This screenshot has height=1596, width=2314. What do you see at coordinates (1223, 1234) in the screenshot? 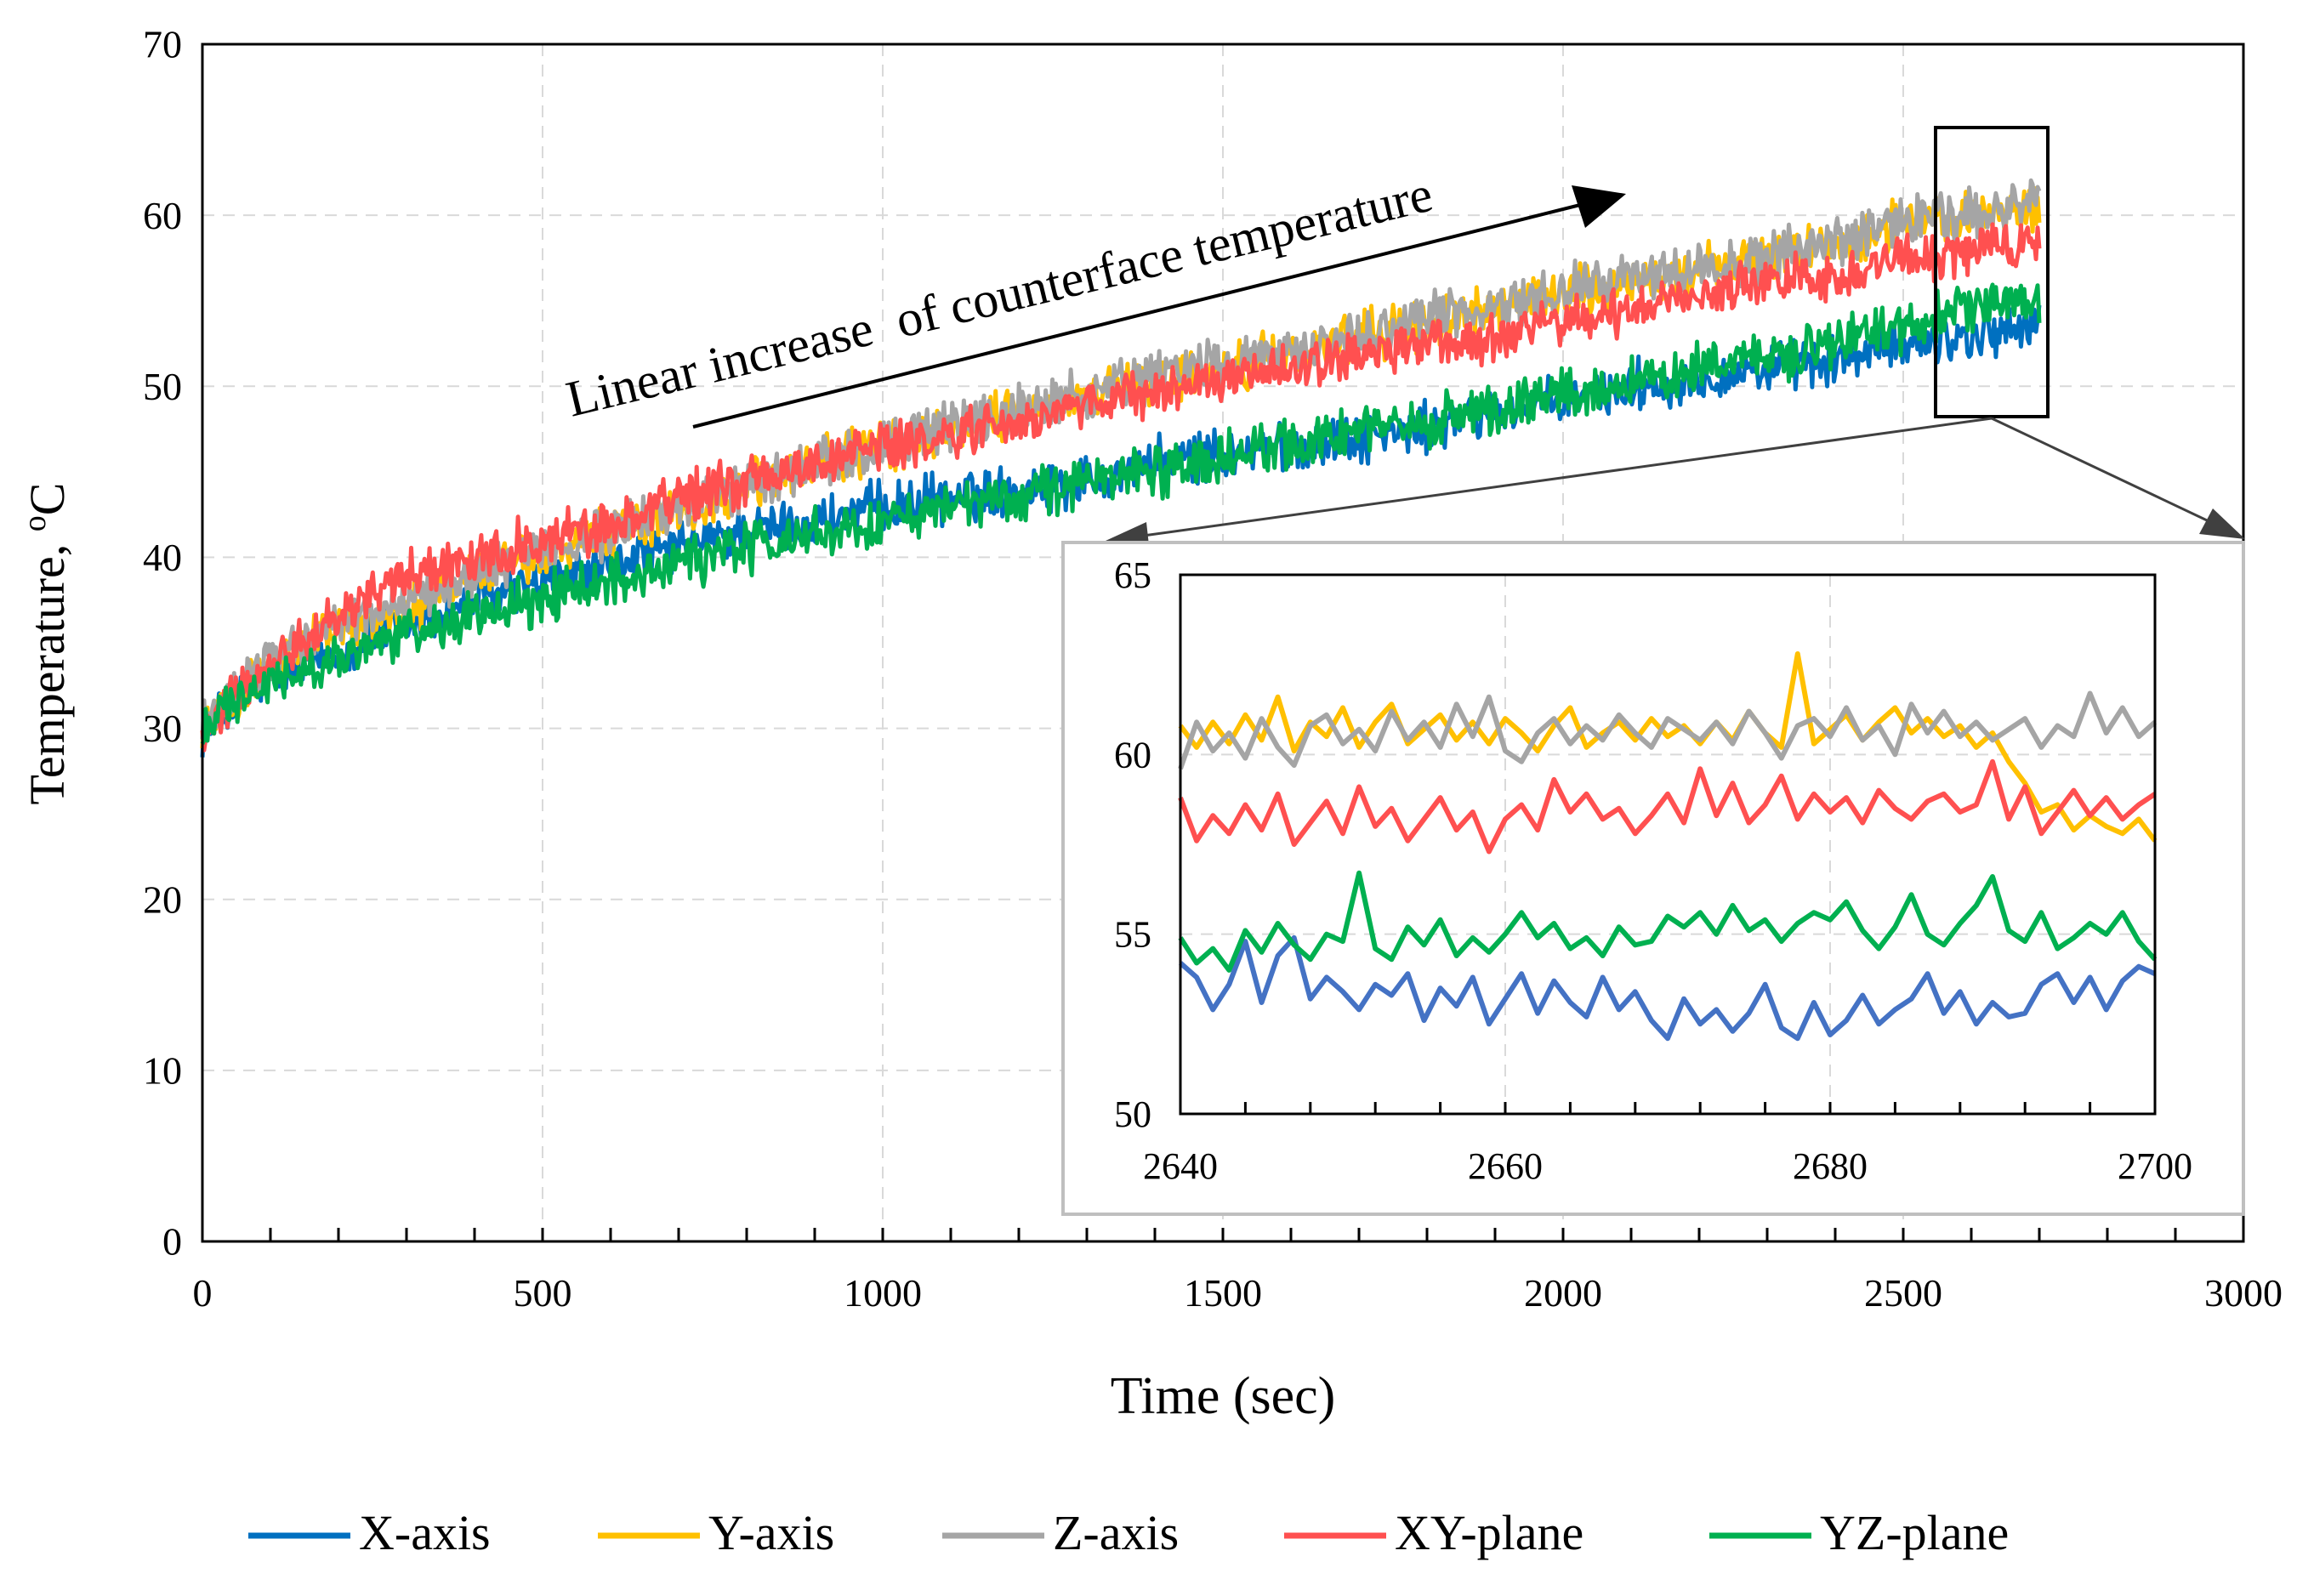
I see `main-tick-marks` at bounding box center [1223, 1234].